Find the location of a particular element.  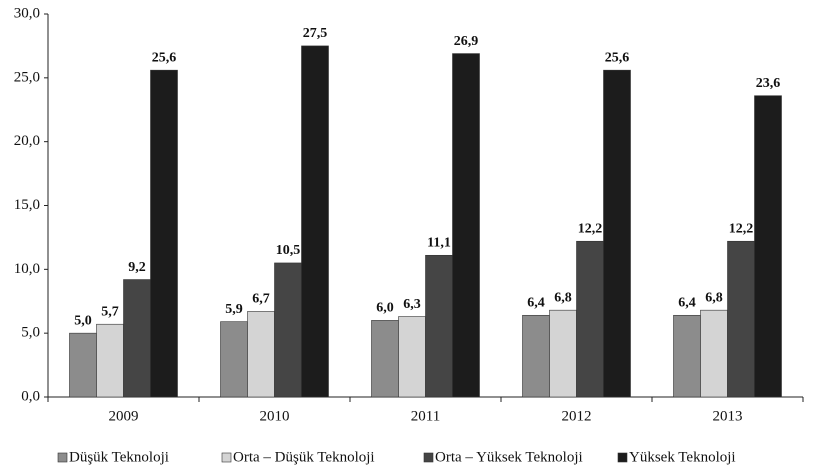

value-label: 5,0 is located at coordinates (83, 320).